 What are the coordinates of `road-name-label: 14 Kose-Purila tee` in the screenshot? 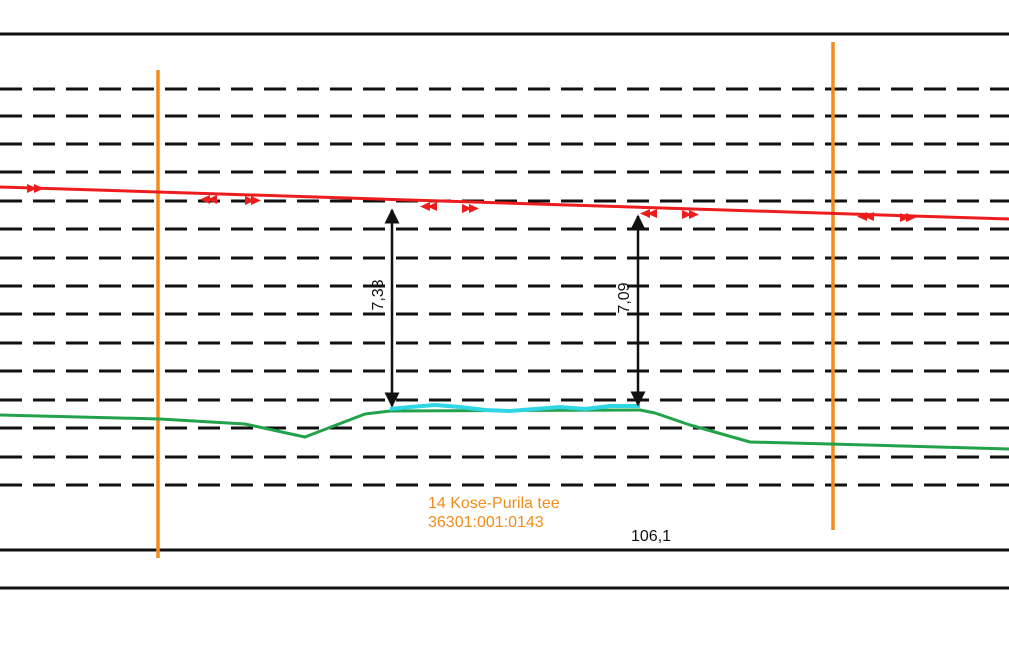 It's located at (494, 503).